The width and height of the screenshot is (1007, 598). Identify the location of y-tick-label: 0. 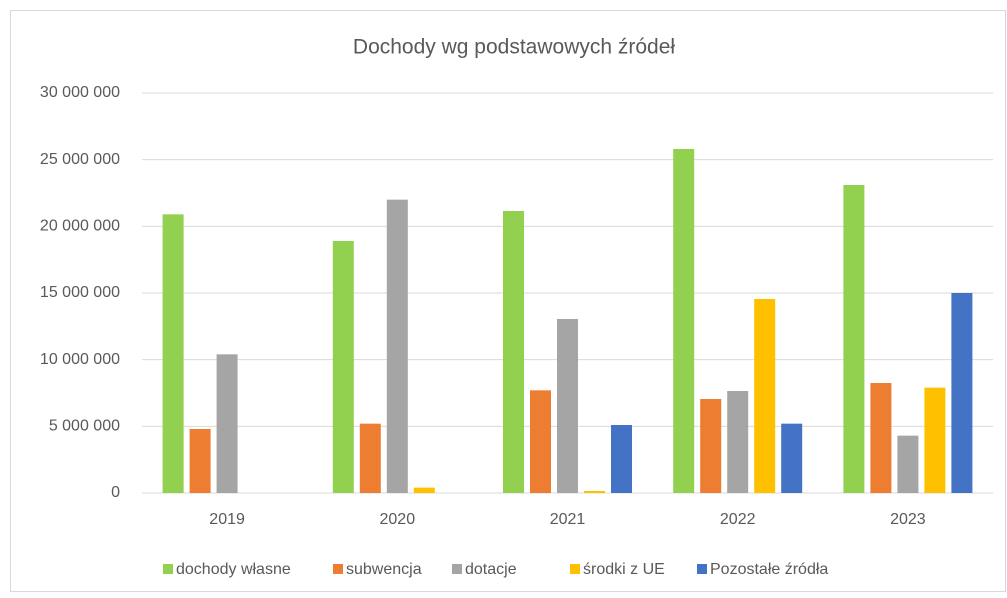
(115, 492).